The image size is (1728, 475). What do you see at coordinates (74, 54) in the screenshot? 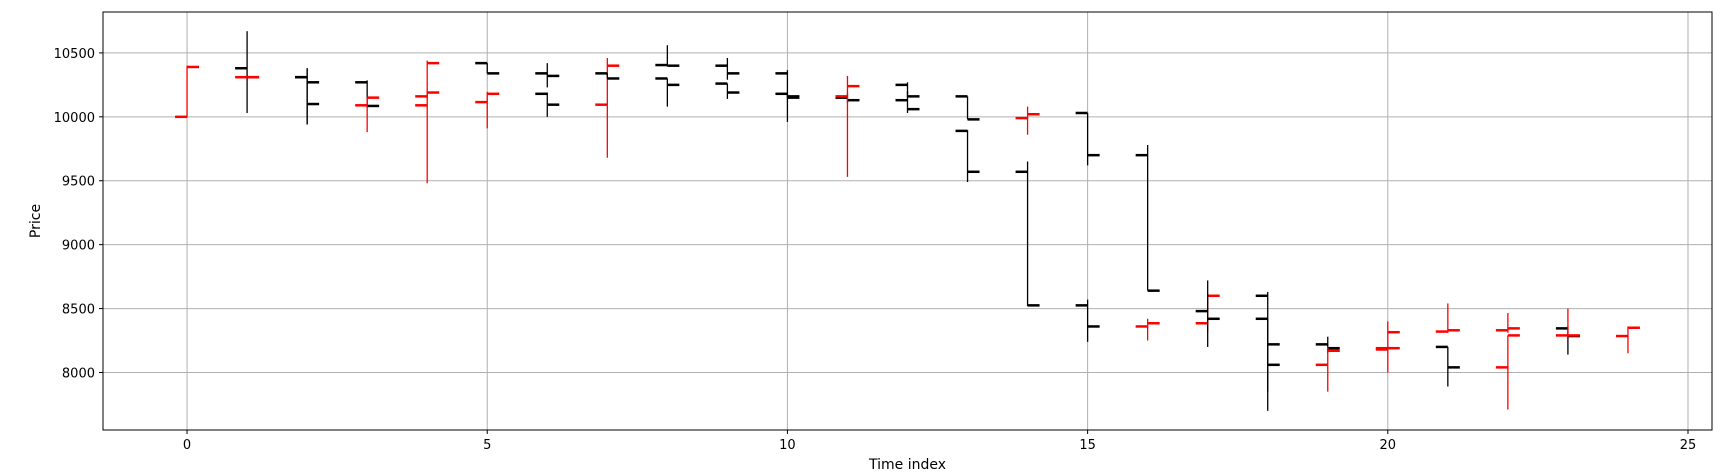
I see `y-tick-label: 10500` at bounding box center [74, 54].